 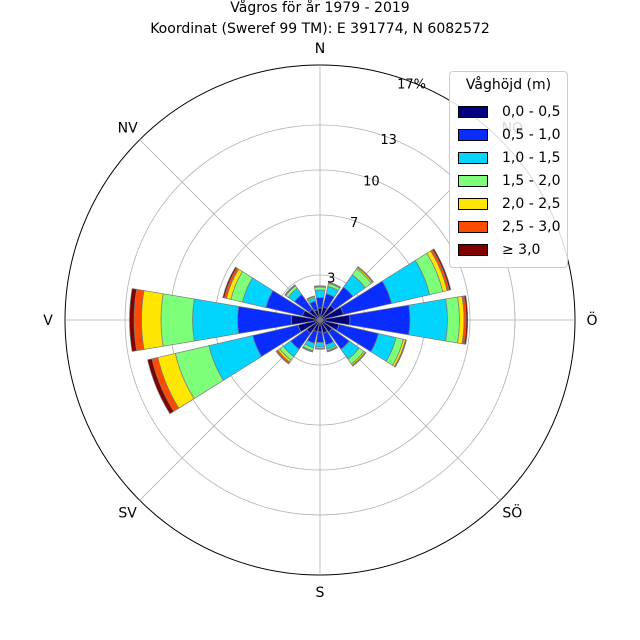 What do you see at coordinates (319, 8) in the screenshot?
I see `chart-title: Vågros för år 1979 - 2019` at bounding box center [319, 8].